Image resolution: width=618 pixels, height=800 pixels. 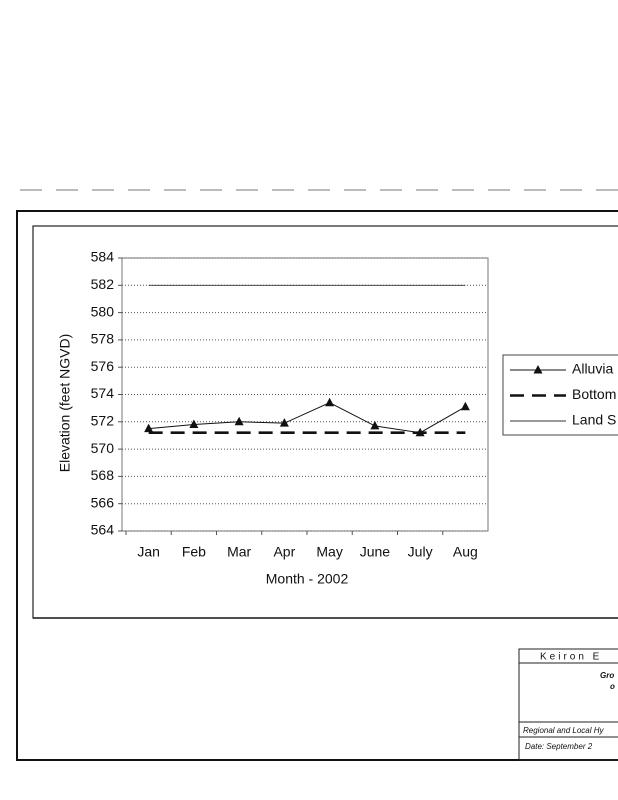 What do you see at coordinates (65, 403) in the screenshot?
I see `y-axis-label: Elevation (feet NGVD)` at bounding box center [65, 403].